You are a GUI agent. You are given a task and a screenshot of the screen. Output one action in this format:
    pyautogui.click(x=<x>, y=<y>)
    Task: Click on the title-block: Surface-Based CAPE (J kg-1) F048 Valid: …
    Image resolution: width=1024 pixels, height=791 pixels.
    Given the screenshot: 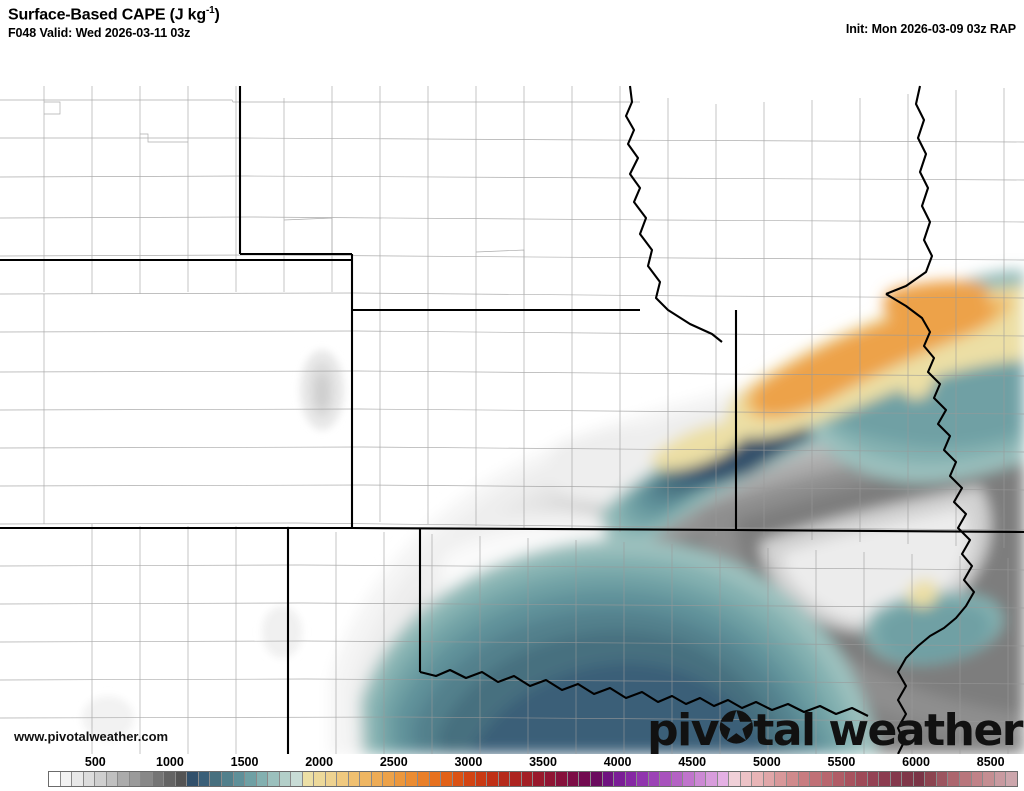 What is the action you would take?
    pyautogui.click(x=114, y=21)
    